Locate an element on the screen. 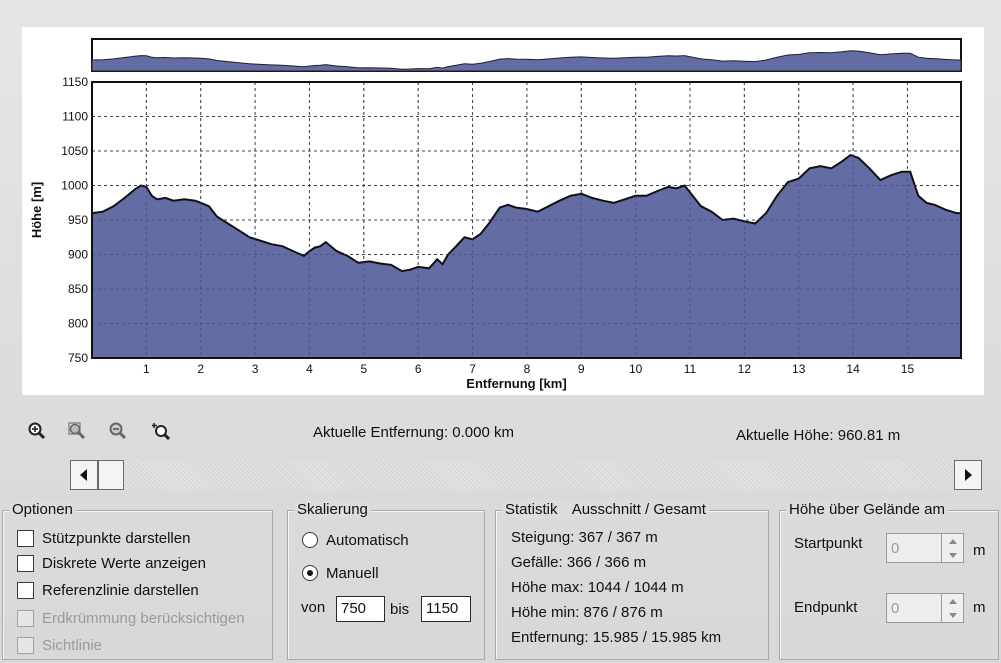 This screenshot has height=663, width=1001. x-tick-label: 10 is located at coordinates (636, 369).